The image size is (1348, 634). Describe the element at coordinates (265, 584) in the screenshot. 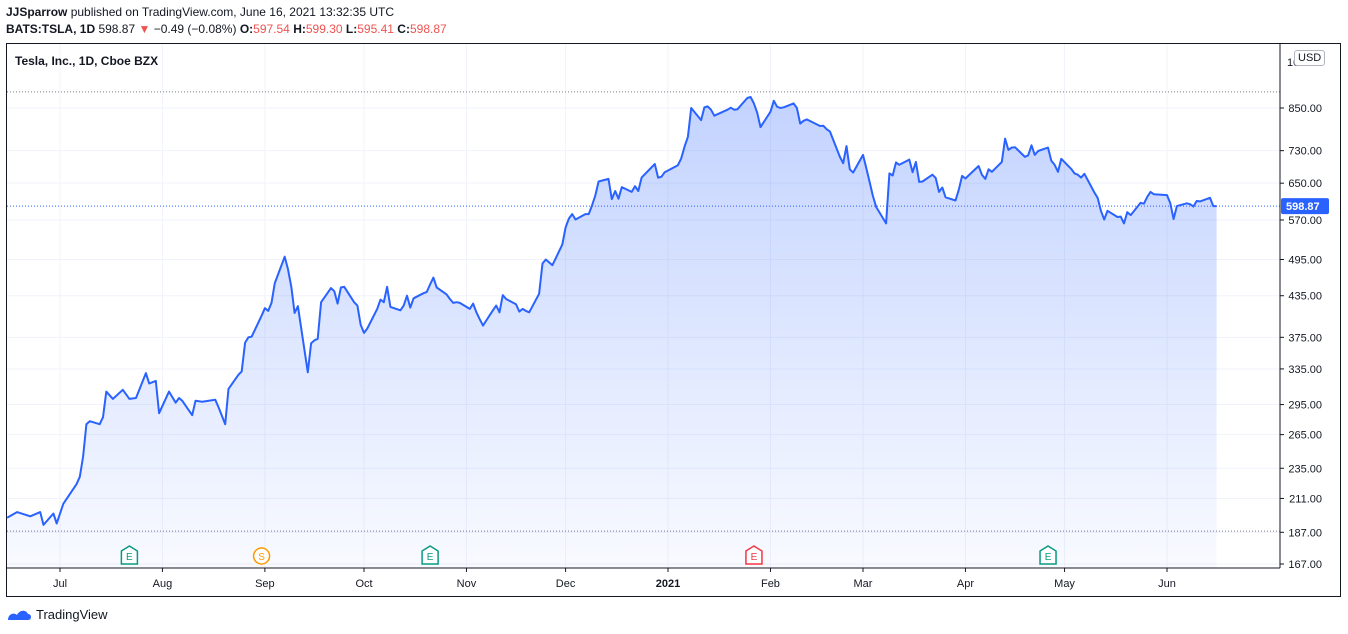

I see `x-tick-label: Sep` at that location.